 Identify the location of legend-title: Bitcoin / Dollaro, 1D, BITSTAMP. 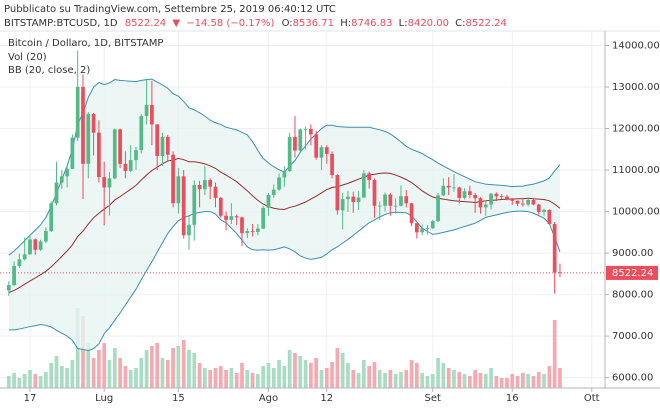
(85, 43).